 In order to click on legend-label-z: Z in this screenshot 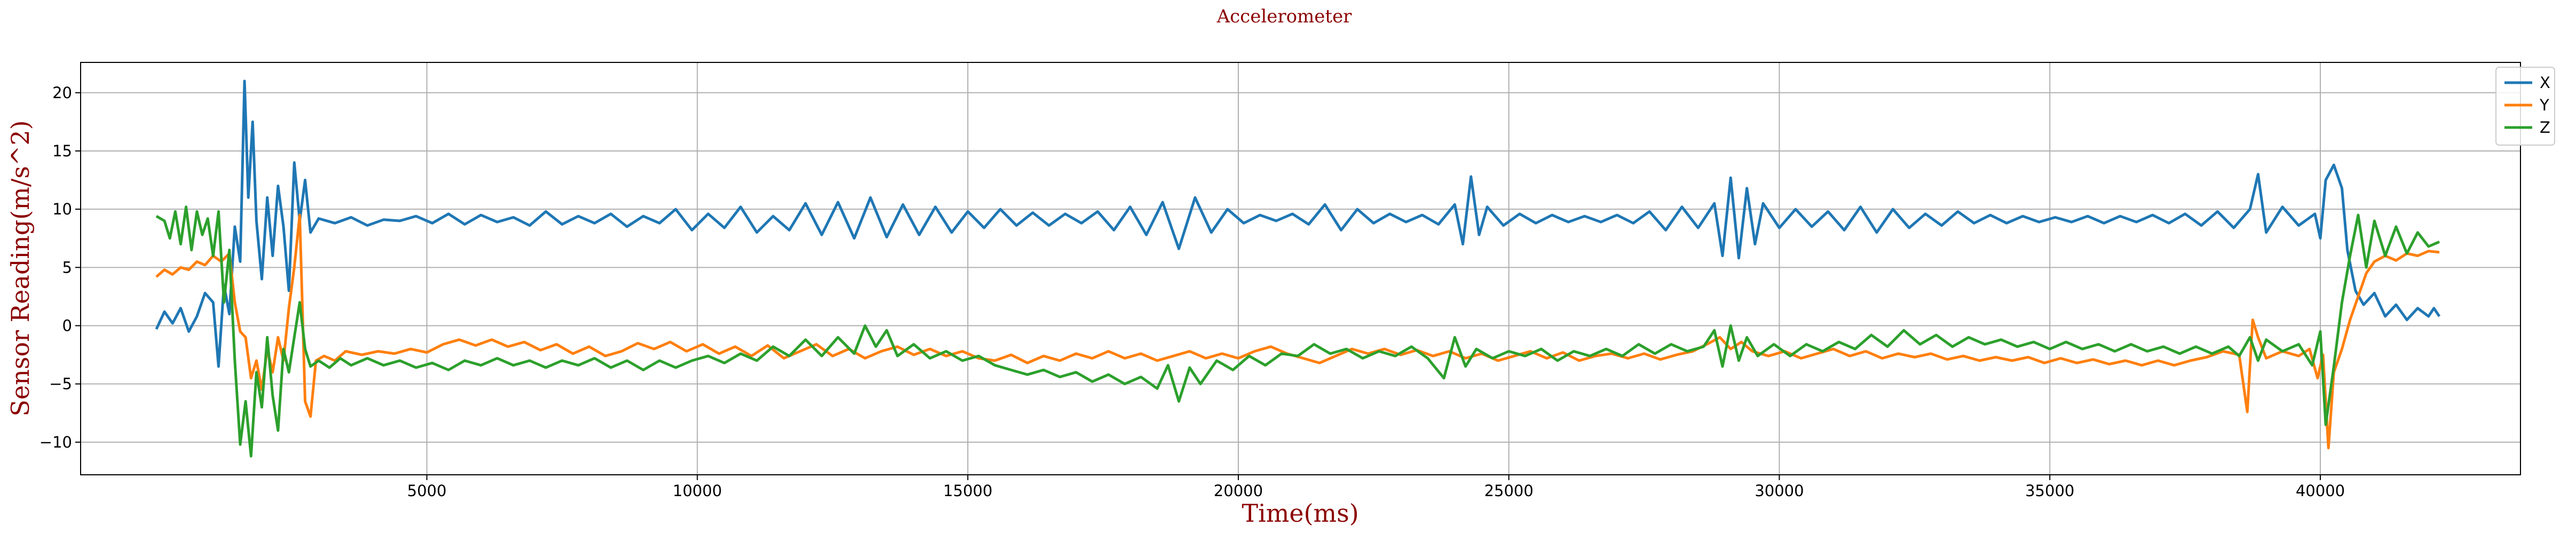, I will do `click(2545, 128)`.